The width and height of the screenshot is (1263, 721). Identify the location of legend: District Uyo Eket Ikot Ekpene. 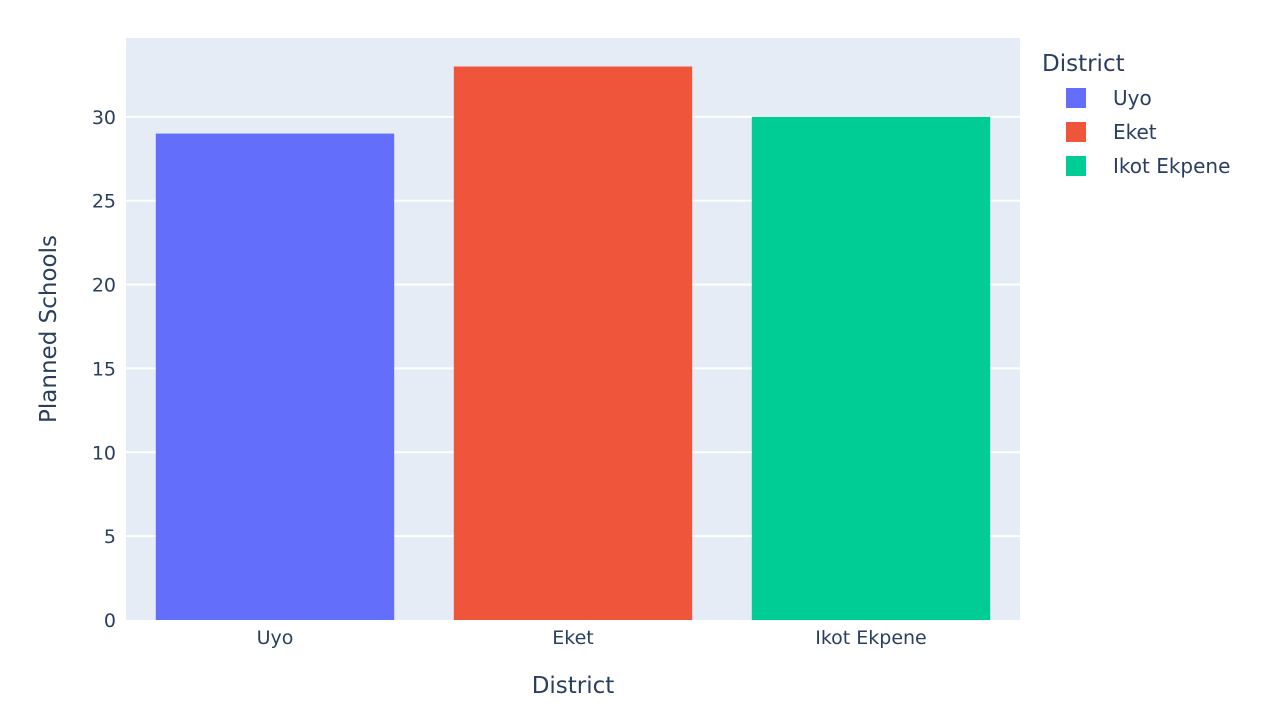
(1136, 114).